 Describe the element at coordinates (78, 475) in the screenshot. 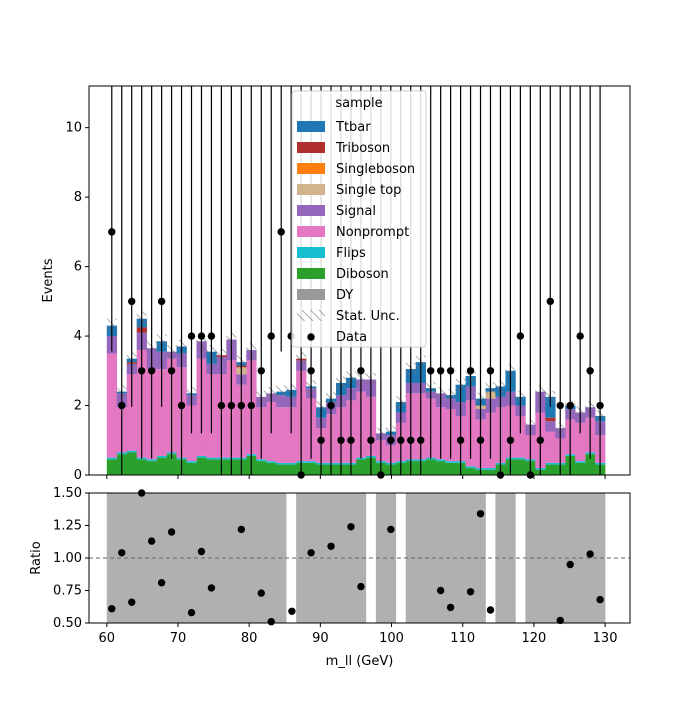

I see `y-tick-label: 0` at that location.